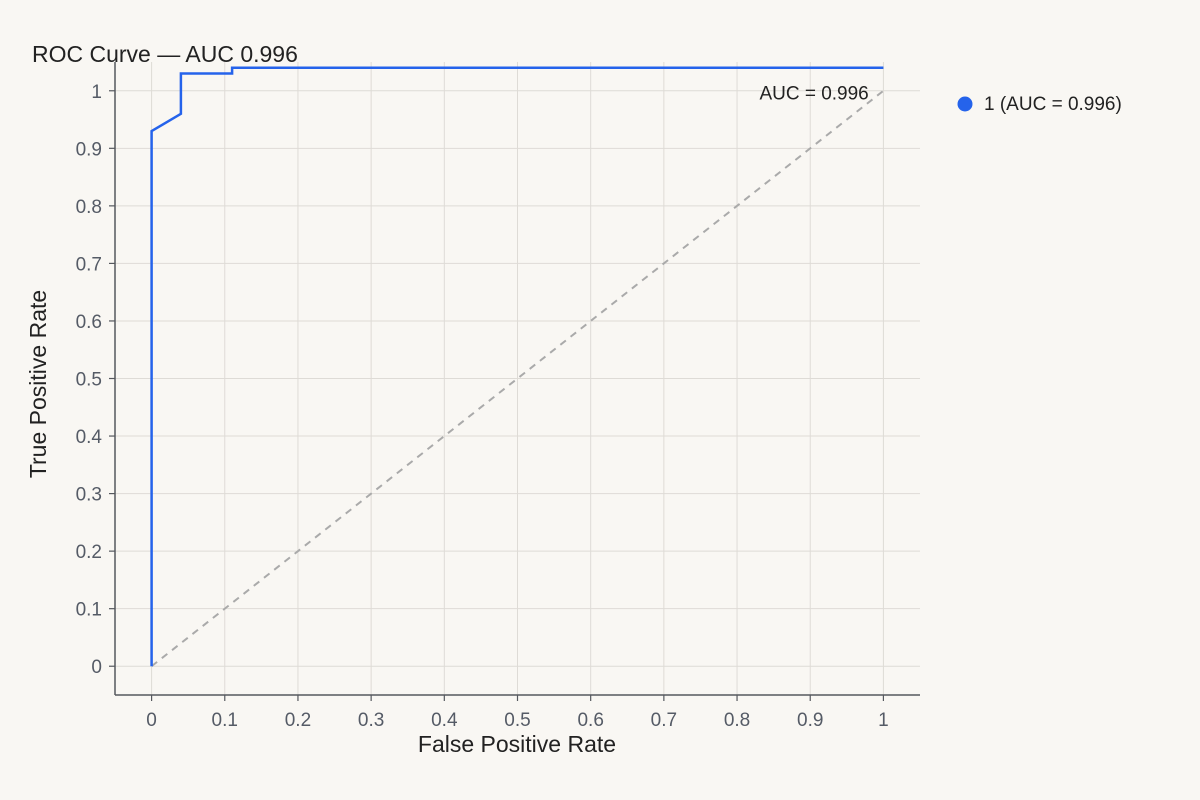 The height and width of the screenshot is (800, 1200). Describe the element at coordinates (96, 92) in the screenshot. I see `y-tick-label: 1` at that location.